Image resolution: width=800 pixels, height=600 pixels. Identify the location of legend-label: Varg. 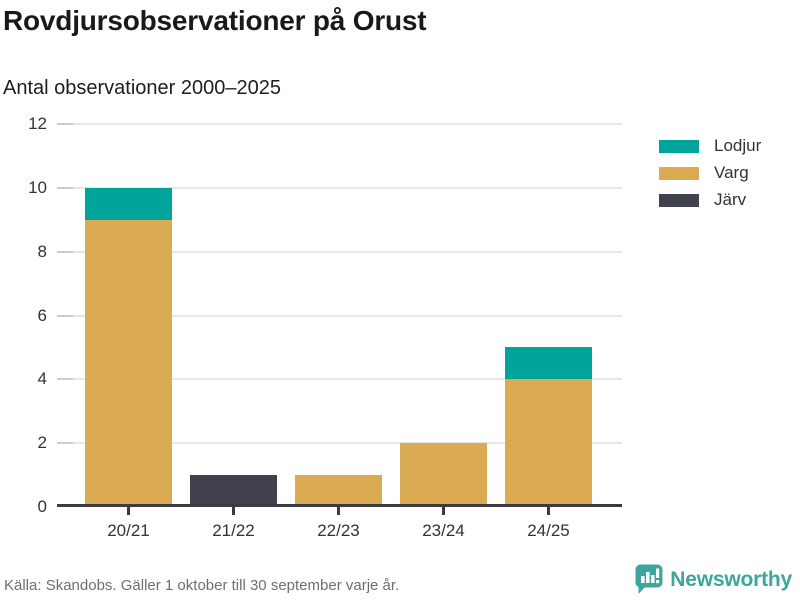
(731, 172).